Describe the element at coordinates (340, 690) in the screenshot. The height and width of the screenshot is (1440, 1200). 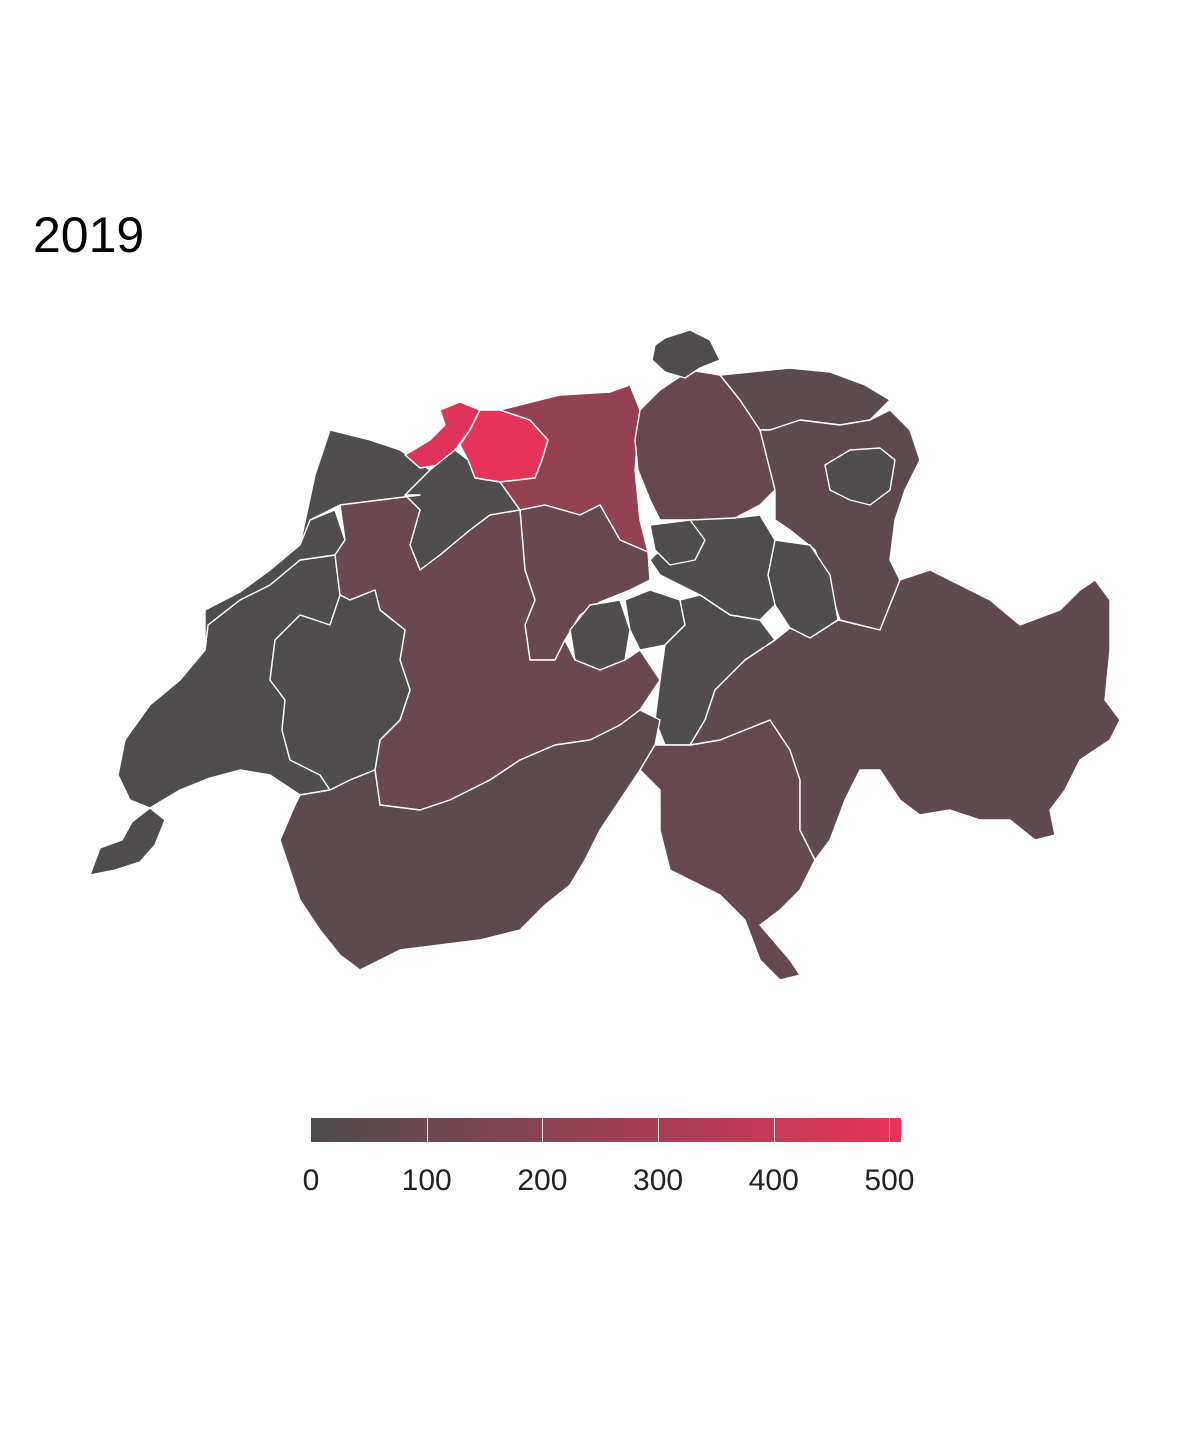
I see `region-fribourg` at that location.